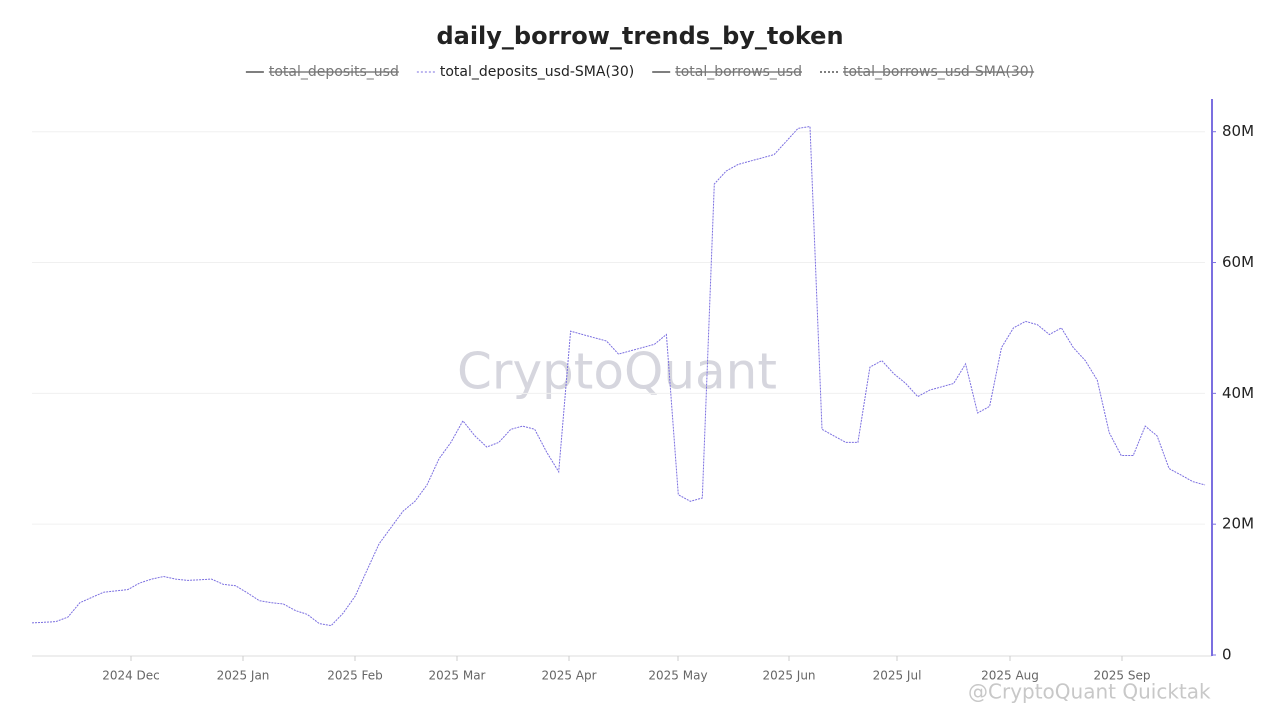 The image size is (1280, 720). What do you see at coordinates (1089, 692) in the screenshot?
I see `credit: @CryptoQuant Quicktak` at bounding box center [1089, 692].